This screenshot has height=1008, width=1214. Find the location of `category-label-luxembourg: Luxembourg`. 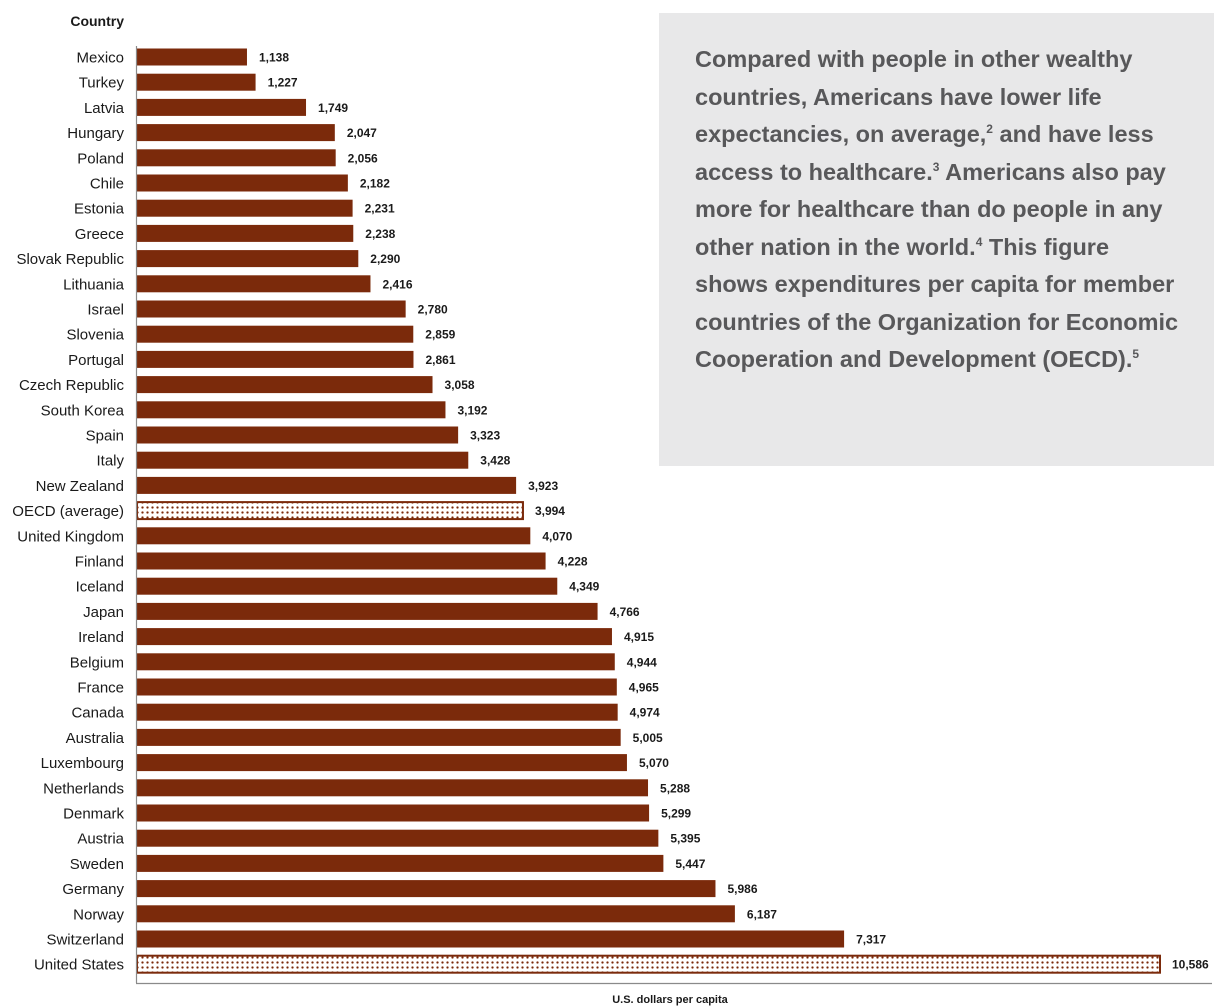

category-label-luxembourg: Luxembourg is located at coordinates (82, 763).